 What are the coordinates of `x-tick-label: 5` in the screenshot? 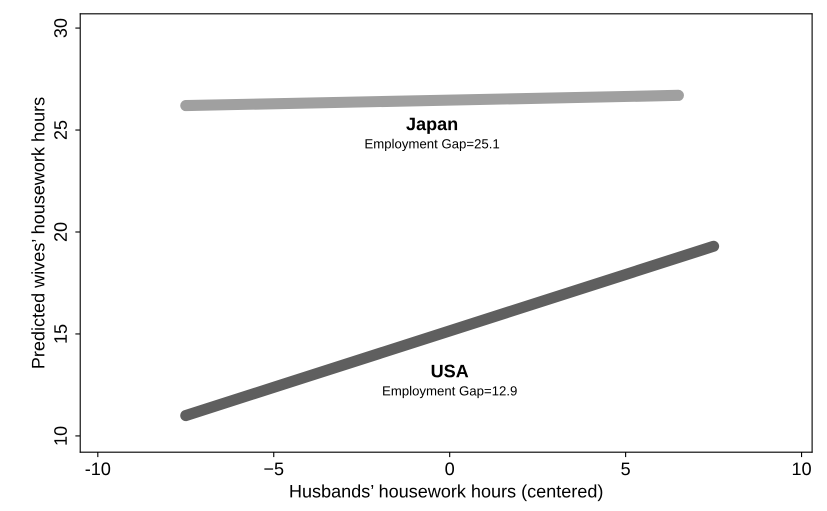 It's located at (625, 469).